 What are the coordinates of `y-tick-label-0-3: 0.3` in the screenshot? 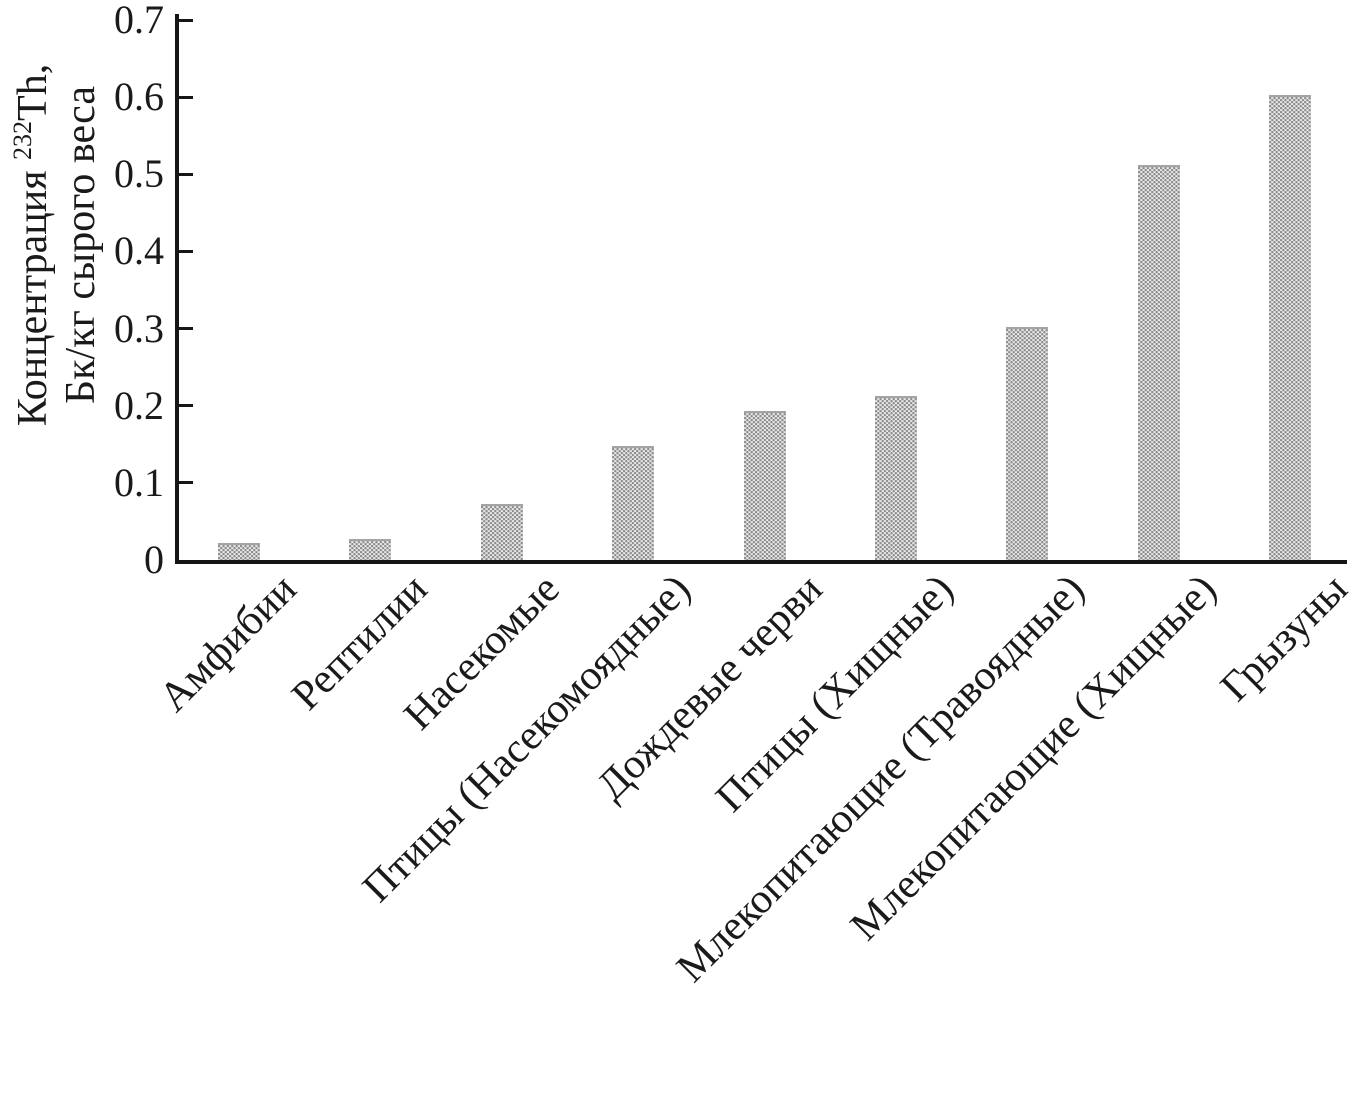 It's located at (139, 328).